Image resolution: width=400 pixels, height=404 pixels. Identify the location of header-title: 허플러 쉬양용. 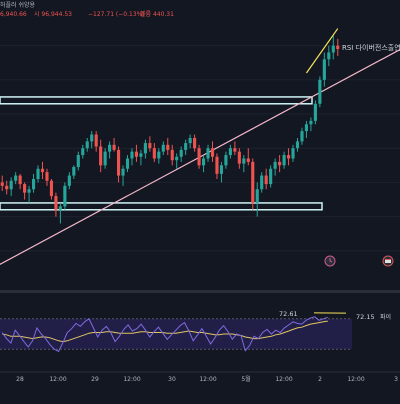
(18, 5).